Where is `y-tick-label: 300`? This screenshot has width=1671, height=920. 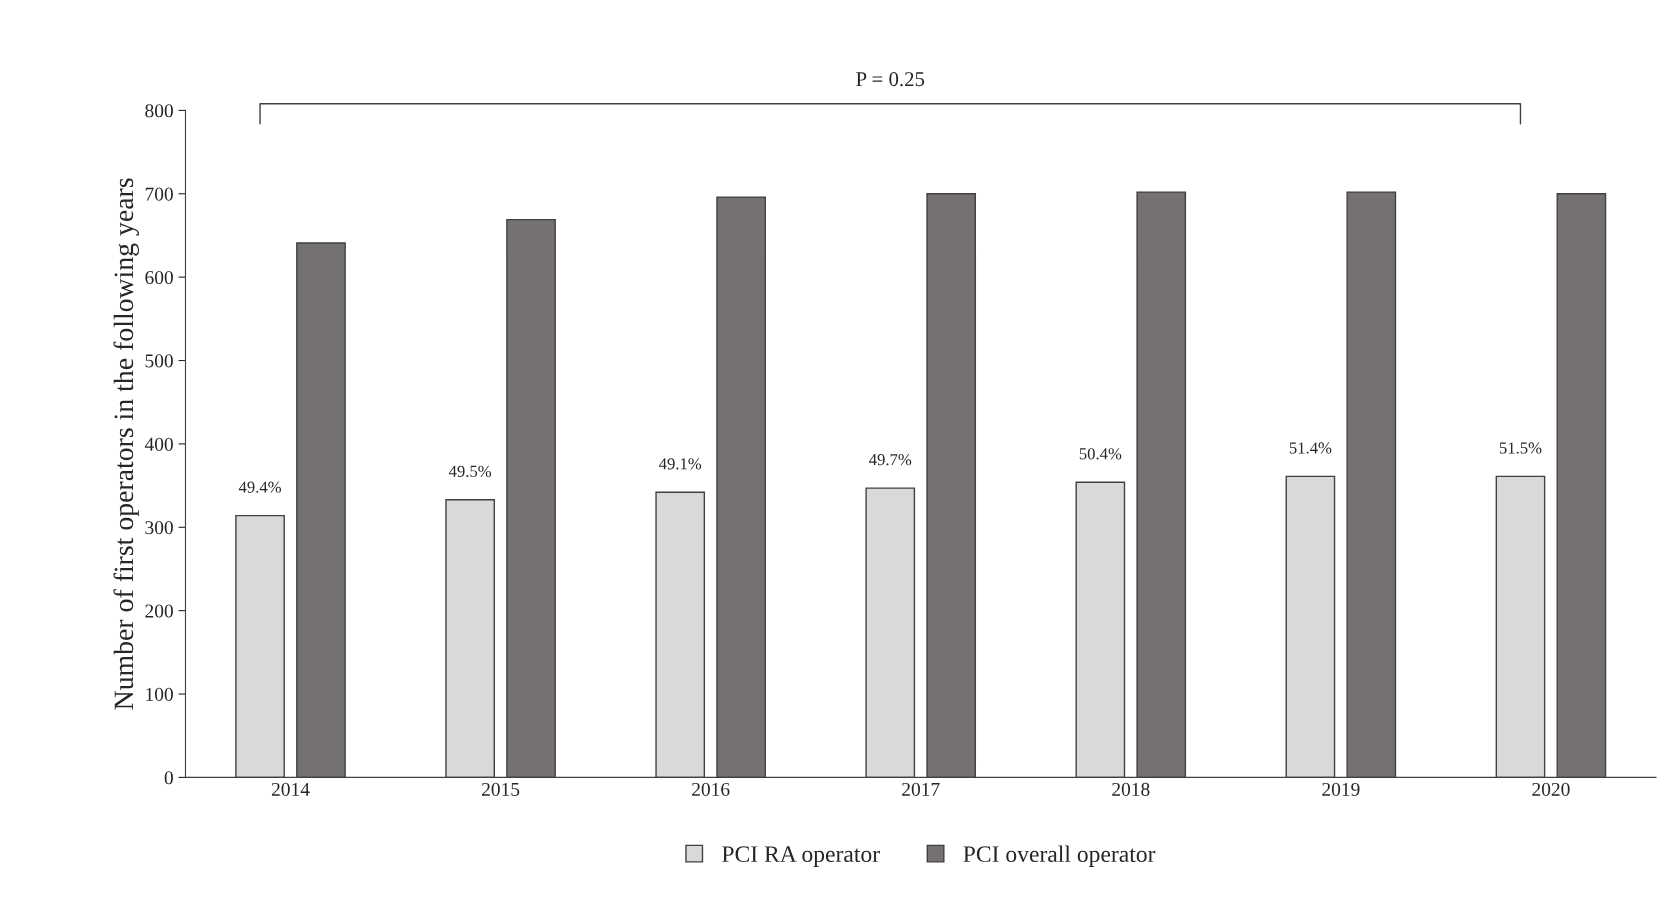 y-tick-label: 300 is located at coordinates (159, 528).